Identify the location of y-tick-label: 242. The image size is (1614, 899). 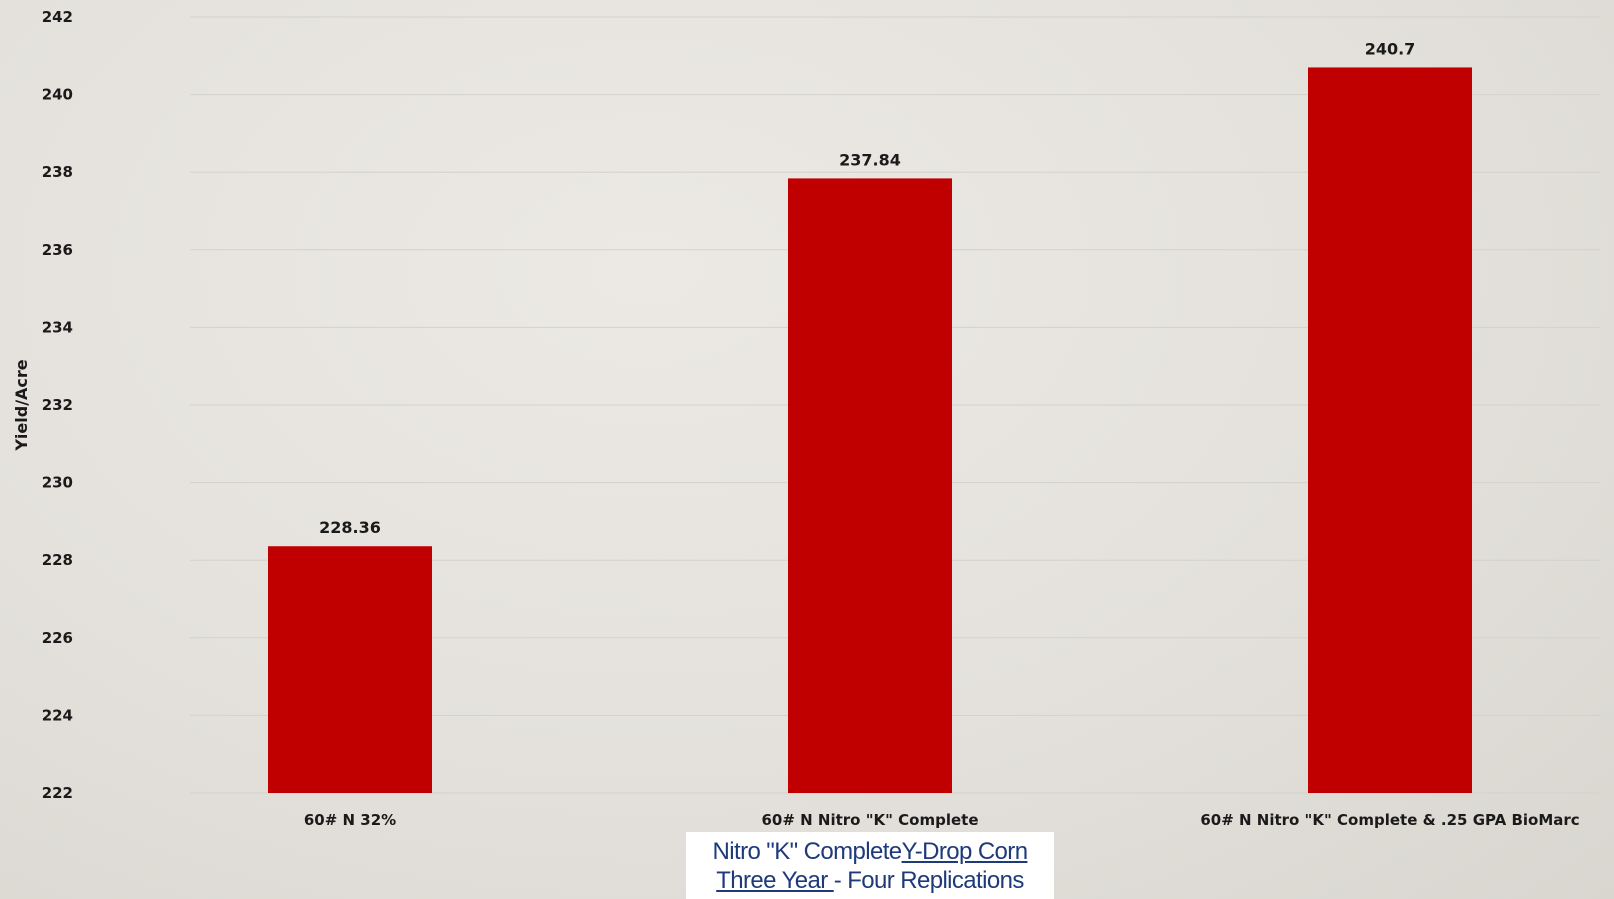
(57, 17).